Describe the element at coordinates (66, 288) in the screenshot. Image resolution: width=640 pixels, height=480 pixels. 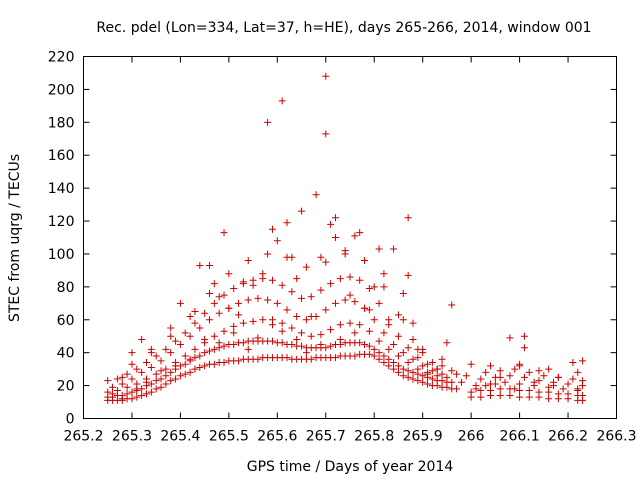
I see `y-tick-label: 80` at that location.